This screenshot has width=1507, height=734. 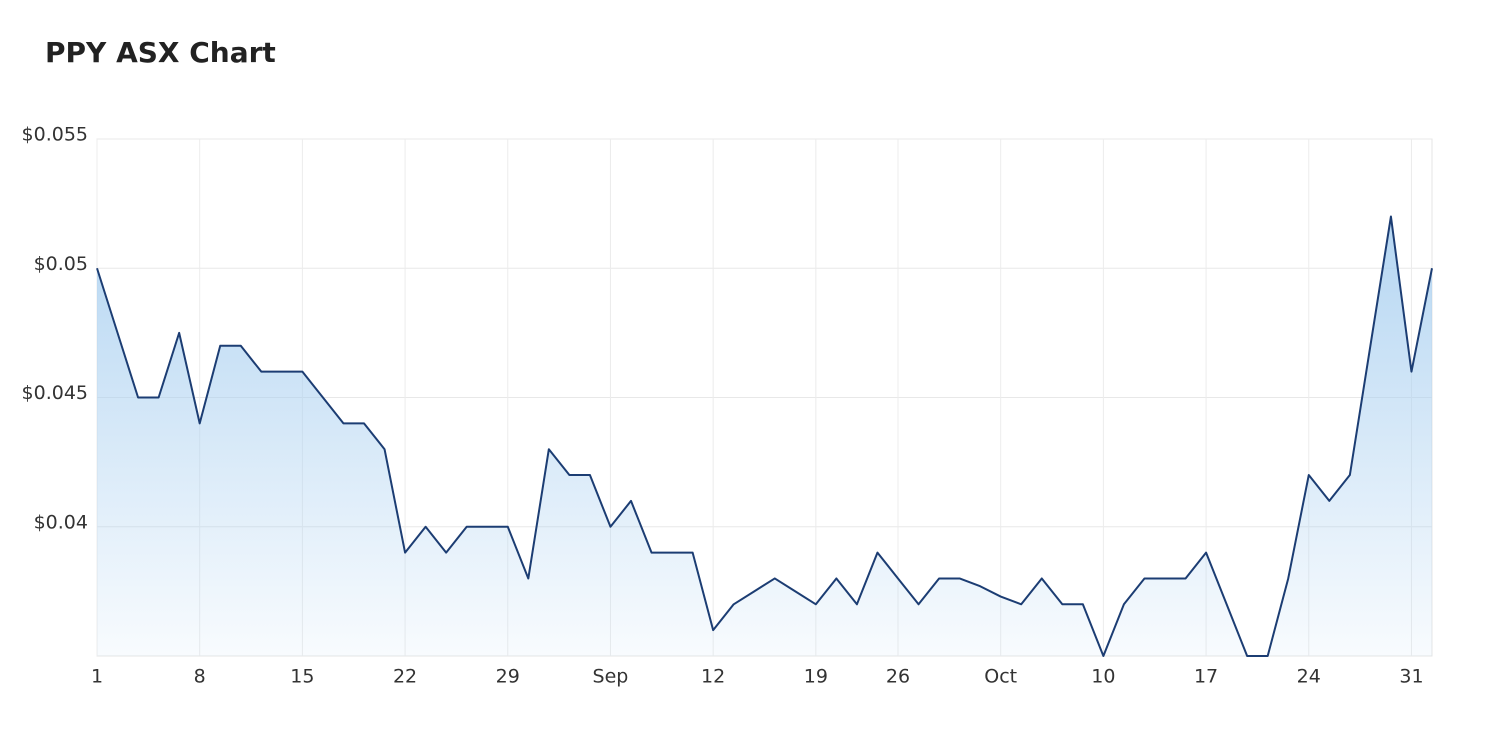 I want to click on x-tick-label: 24, so click(x=1309, y=677).